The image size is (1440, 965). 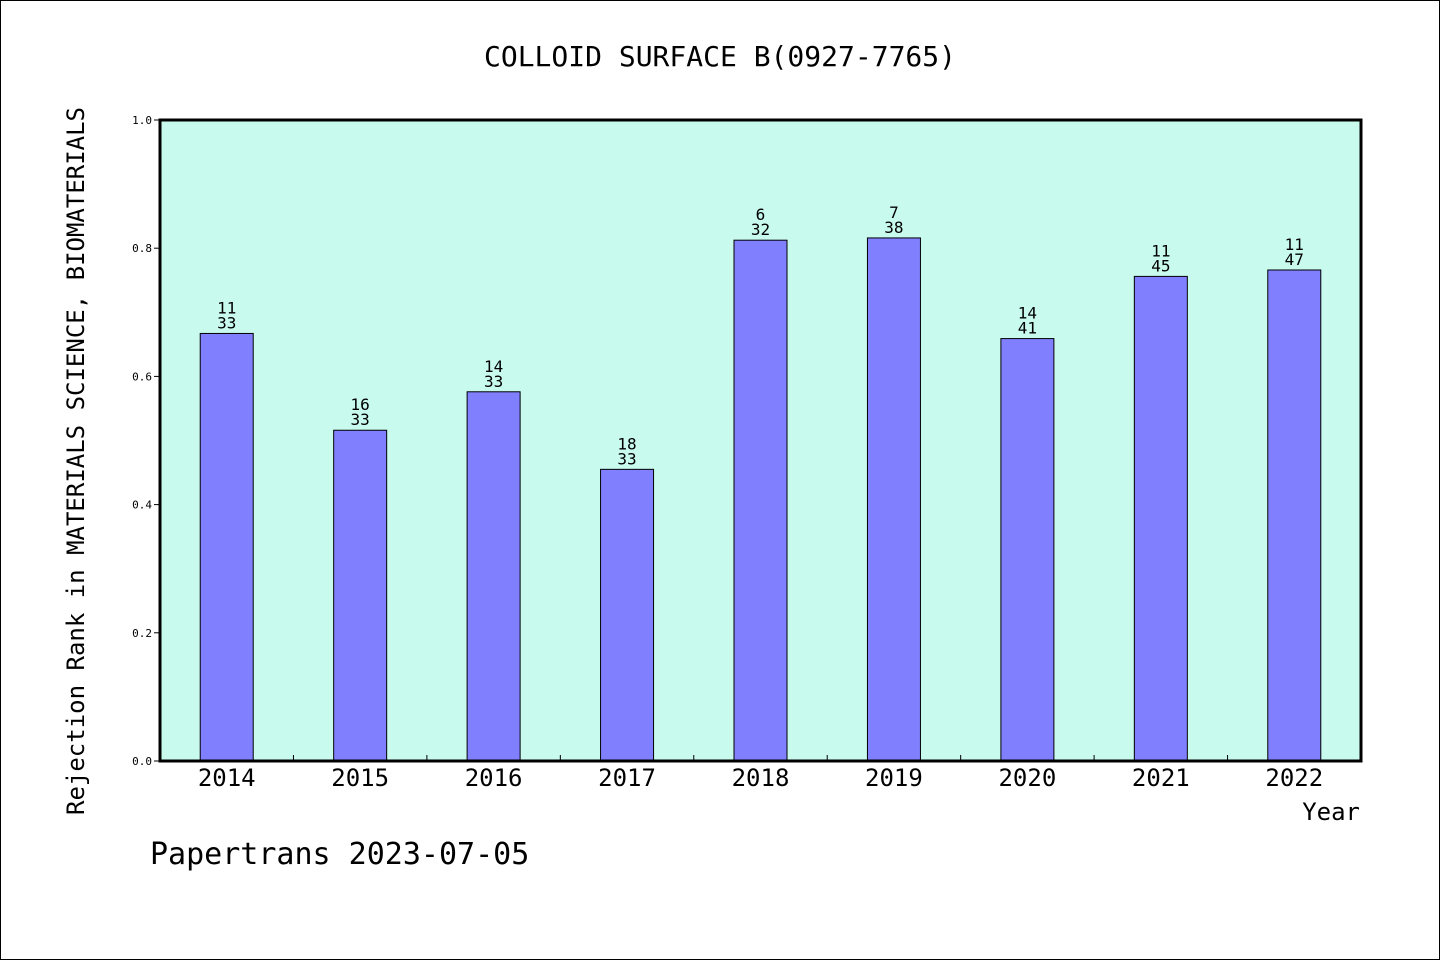 I want to click on bar-total-label: 38, so click(x=893, y=227).